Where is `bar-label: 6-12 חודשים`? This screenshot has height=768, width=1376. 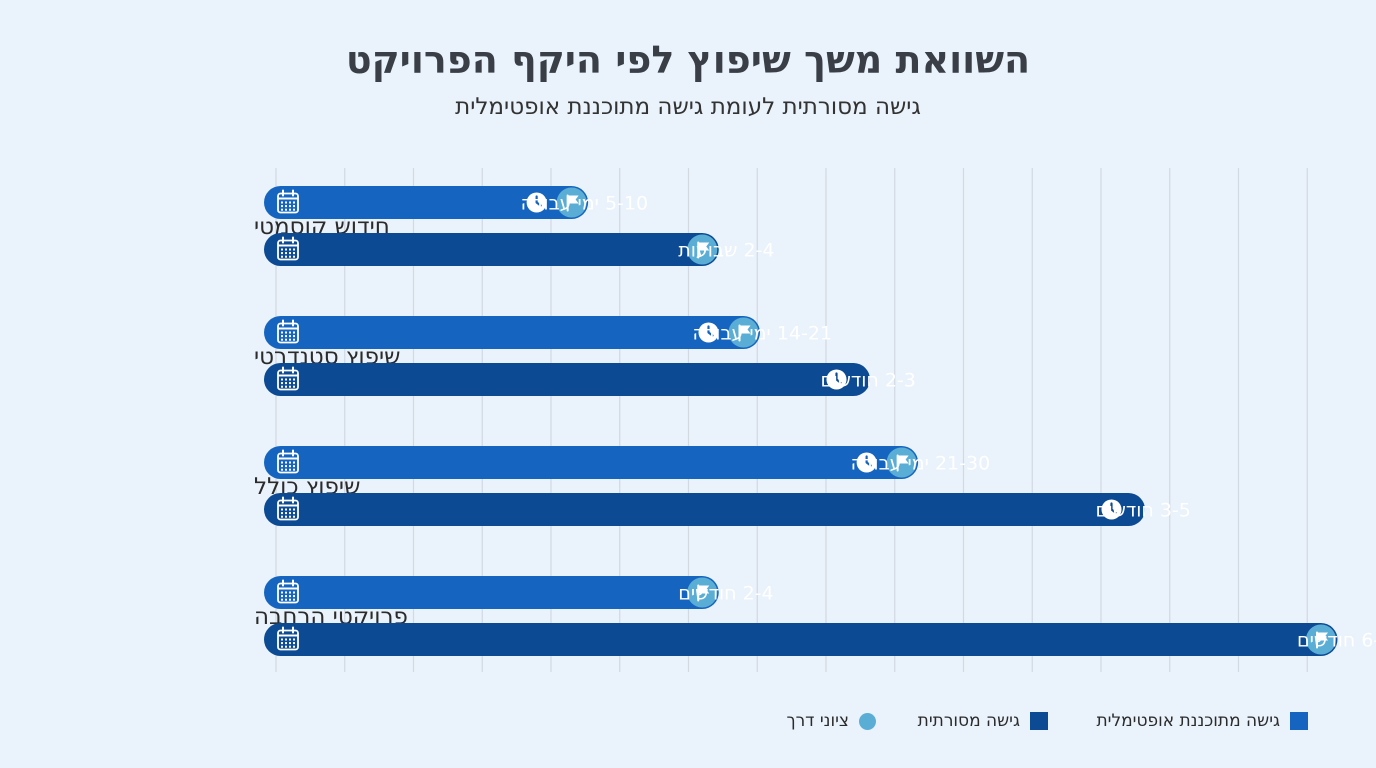
bar-label: 6-12 חודשים is located at coordinates (1336, 641).